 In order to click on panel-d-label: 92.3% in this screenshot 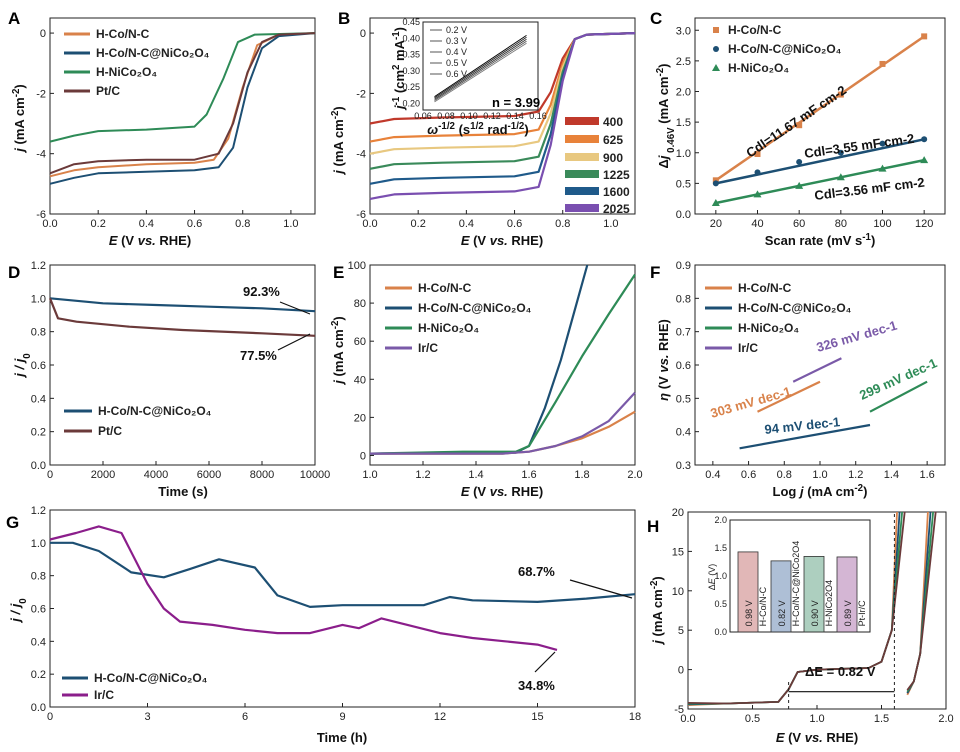, I will do `click(261, 291)`.